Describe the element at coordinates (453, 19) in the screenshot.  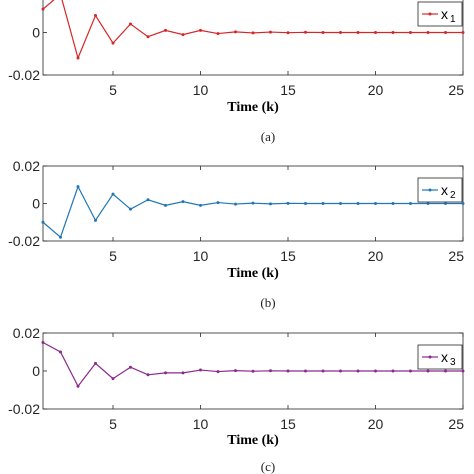
I see `legend-label-subscript: 1` at that location.